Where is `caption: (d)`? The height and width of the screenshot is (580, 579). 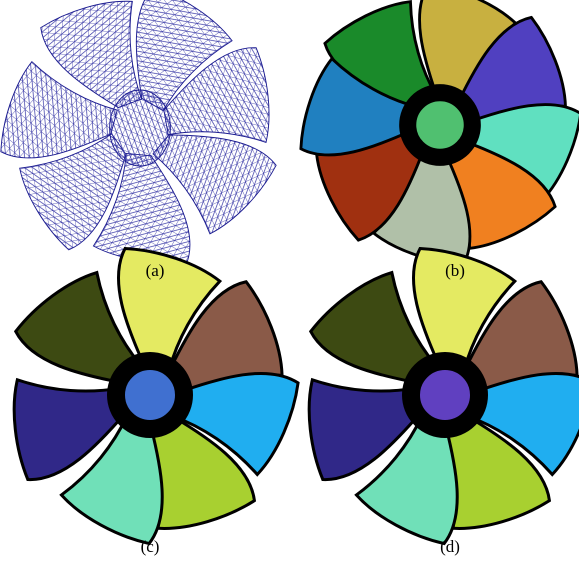
caption: (d) is located at coordinates (450, 546).